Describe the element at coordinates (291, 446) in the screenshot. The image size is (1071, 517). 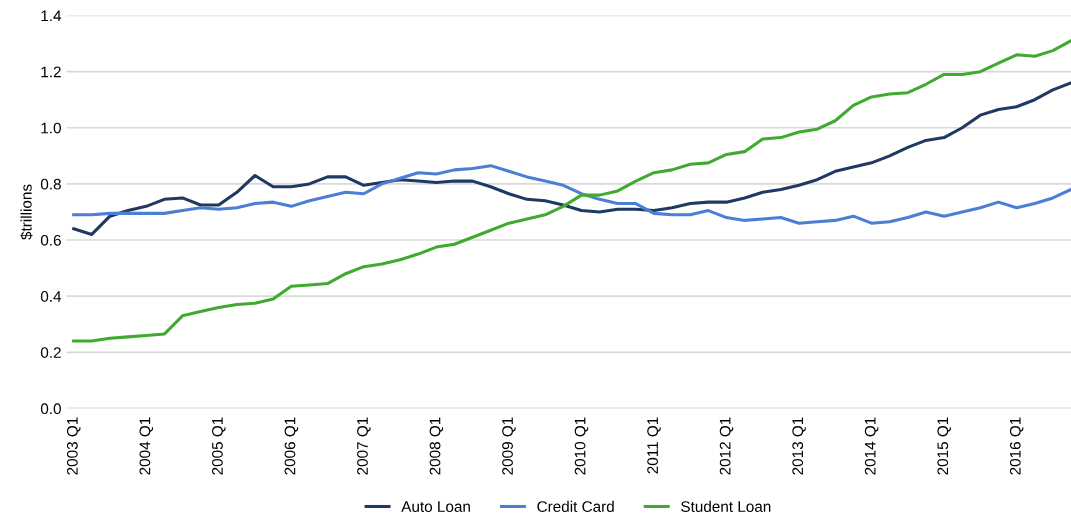
I see `x-tick-label: 2006 Q1` at that location.